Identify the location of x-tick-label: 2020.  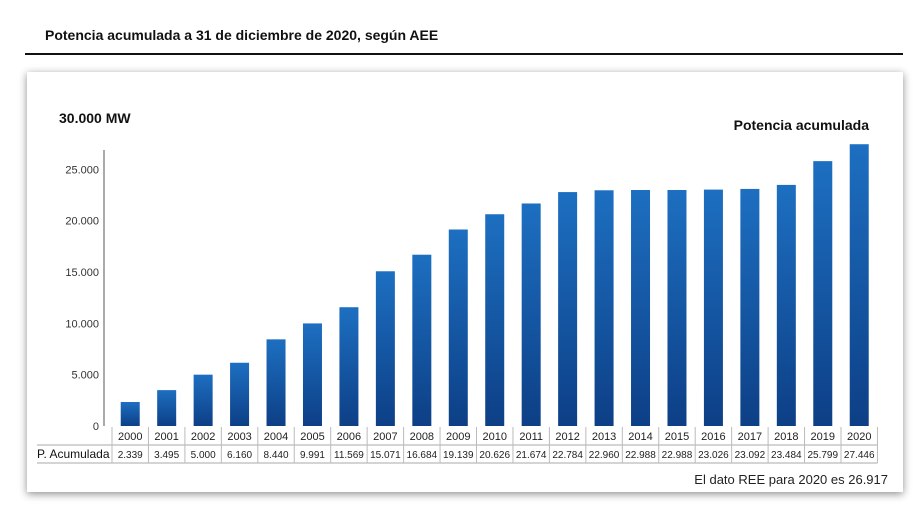
(859, 437).